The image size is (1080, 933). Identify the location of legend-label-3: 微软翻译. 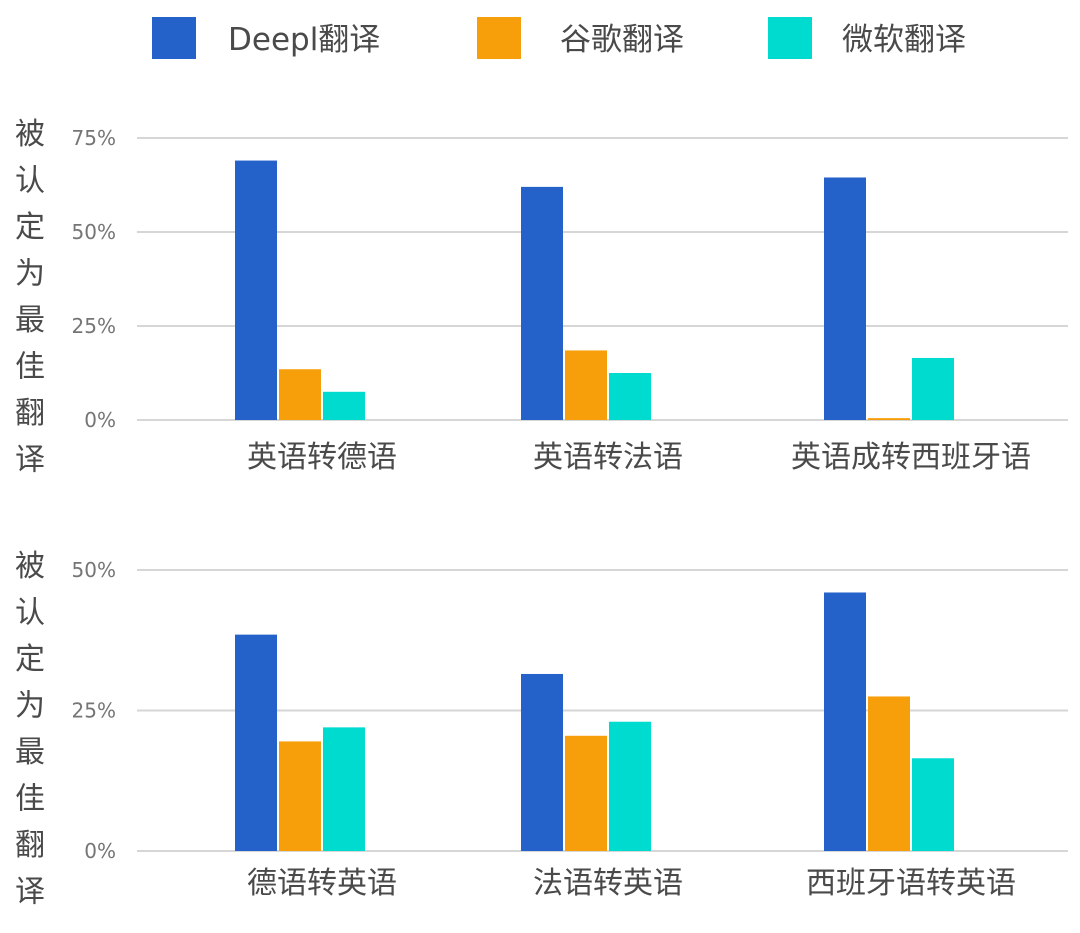
(904, 40).